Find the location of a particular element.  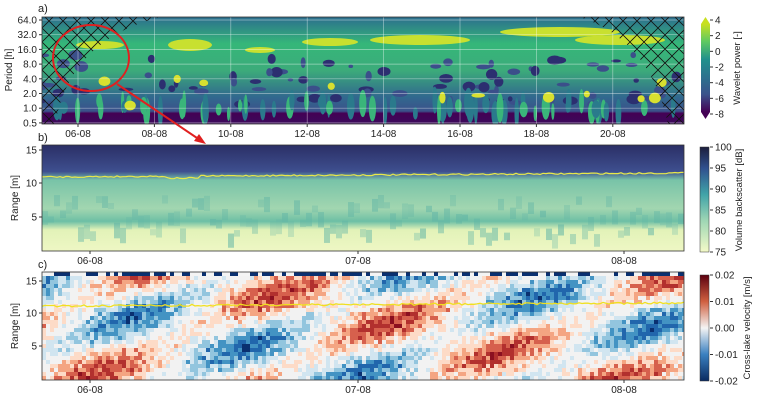

power-low-mark is located at coordinates (255, 82).